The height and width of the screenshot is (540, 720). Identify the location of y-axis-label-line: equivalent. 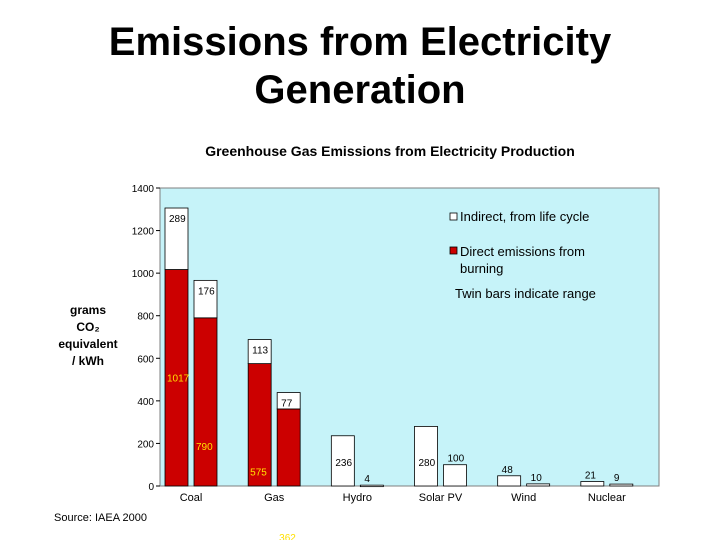
(87, 344).